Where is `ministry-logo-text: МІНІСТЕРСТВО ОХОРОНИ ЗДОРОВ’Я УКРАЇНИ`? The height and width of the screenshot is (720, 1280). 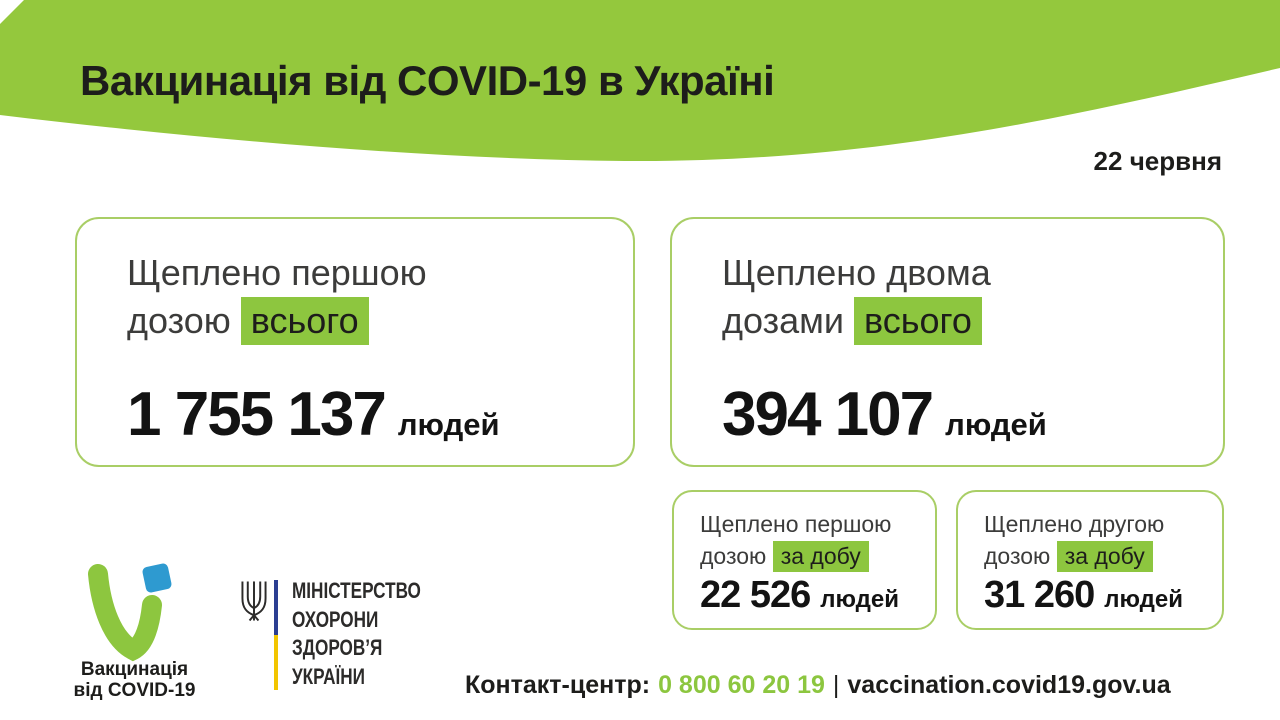
ministry-logo-text: МІНІСТЕРСТВО ОХОРОНИ ЗДОРОВ’Я УКРАЇНИ is located at coordinates (374, 634).